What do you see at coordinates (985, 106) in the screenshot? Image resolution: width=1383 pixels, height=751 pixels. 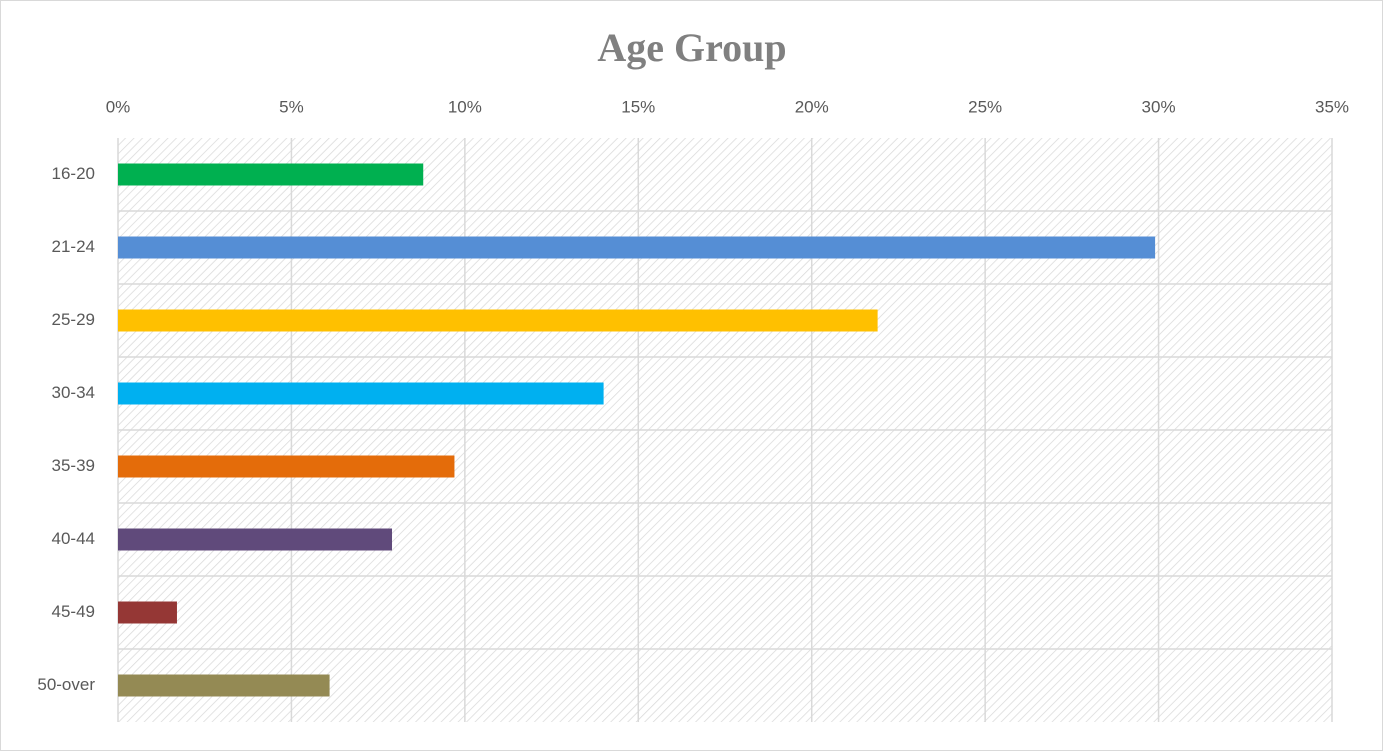 I see `x-tick-label: 25%` at bounding box center [985, 106].